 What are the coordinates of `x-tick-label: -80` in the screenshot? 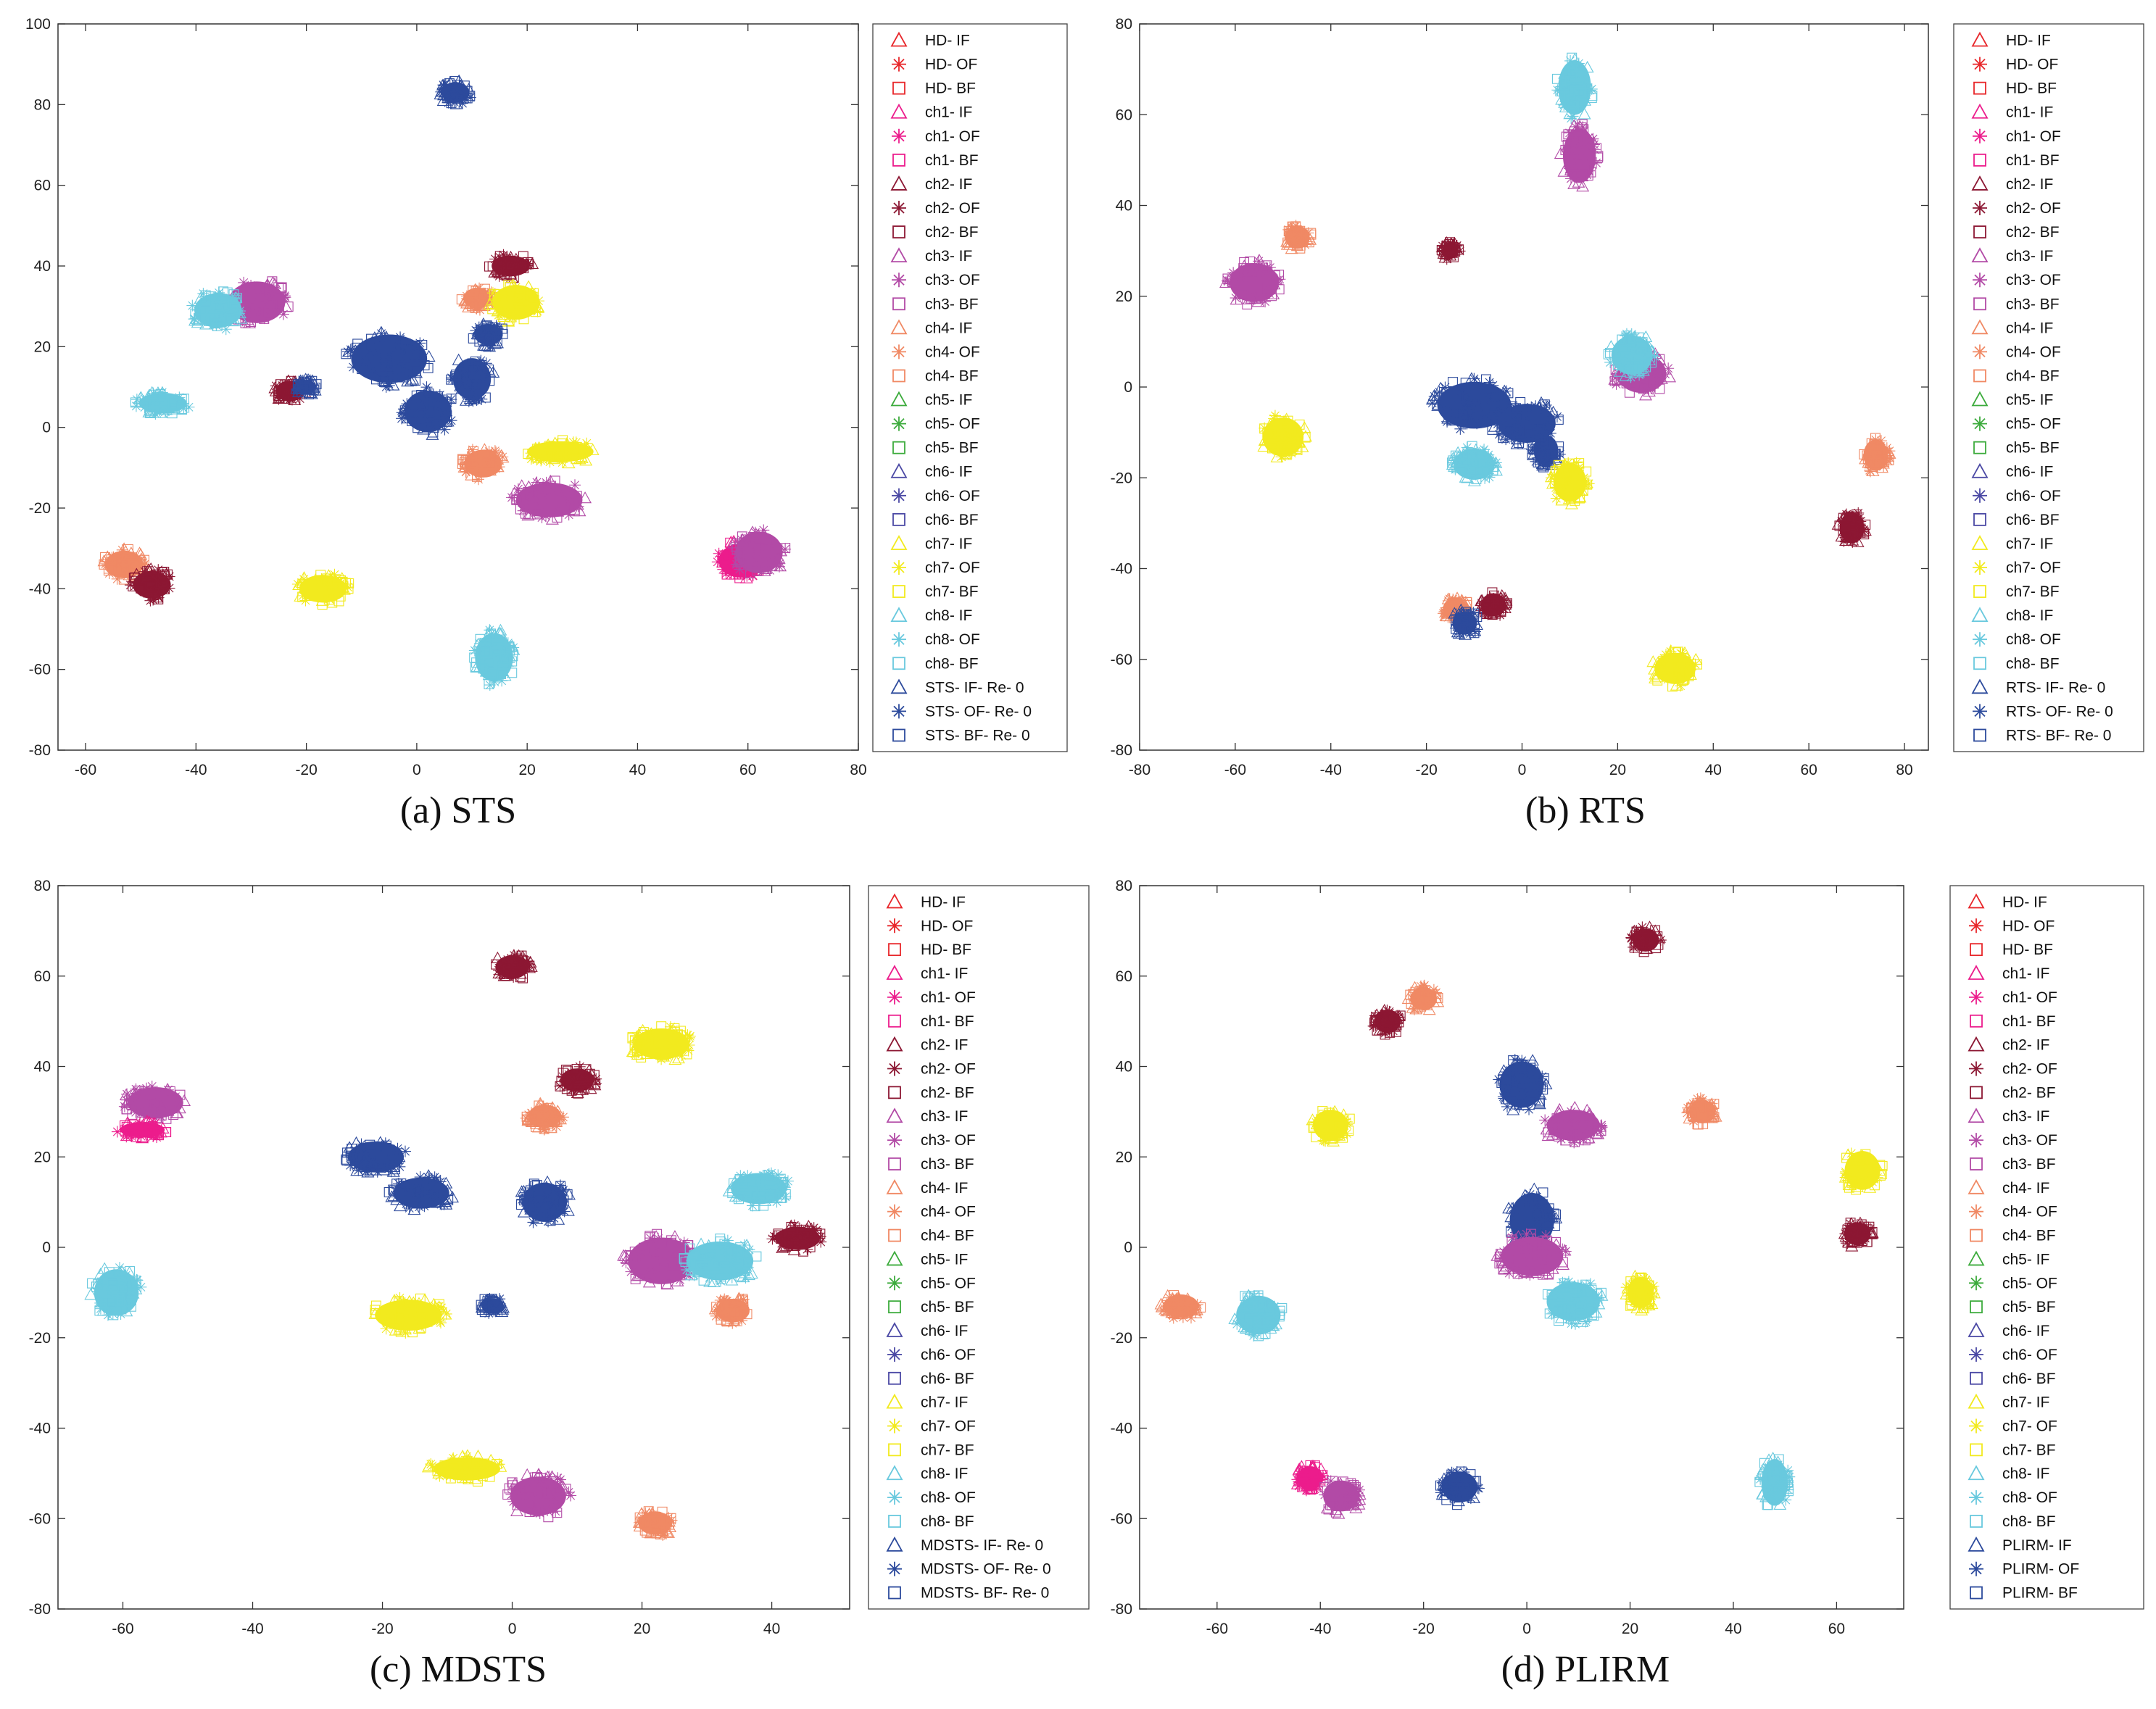 It's located at (1139, 770).